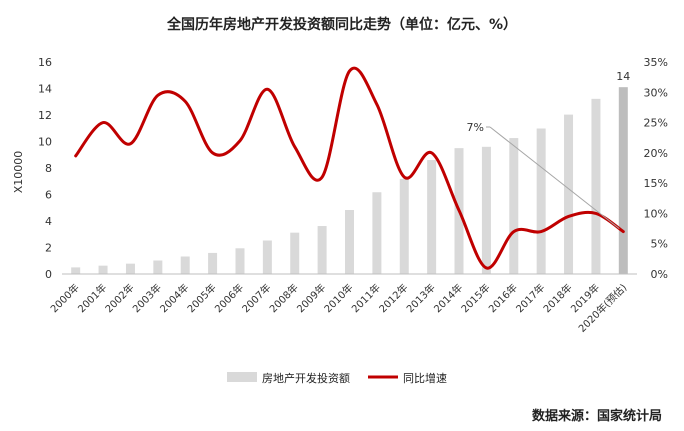 Image resolution: width=684 pixels, height=431 pixels. Describe the element at coordinates (475, 298) in the screenshot. I see `x-tick-label: 2015年` at that location.